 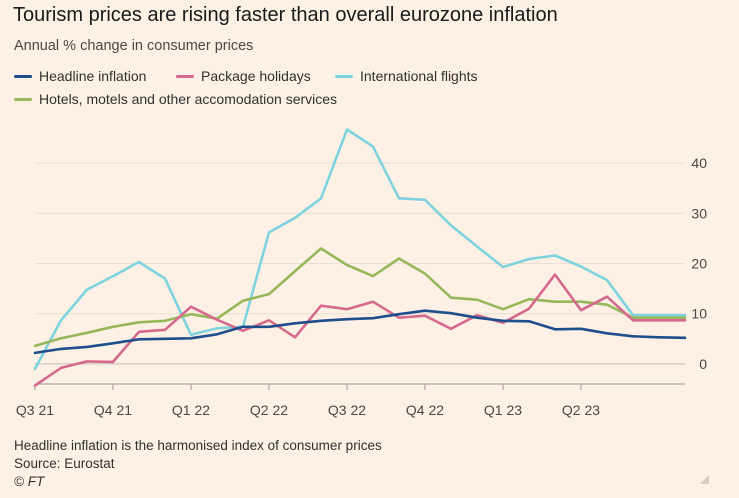 What do you see at coordinates (699, 314) in the screenshot?
I see `y-tick-label: 10` at bounding box center [699, 314].